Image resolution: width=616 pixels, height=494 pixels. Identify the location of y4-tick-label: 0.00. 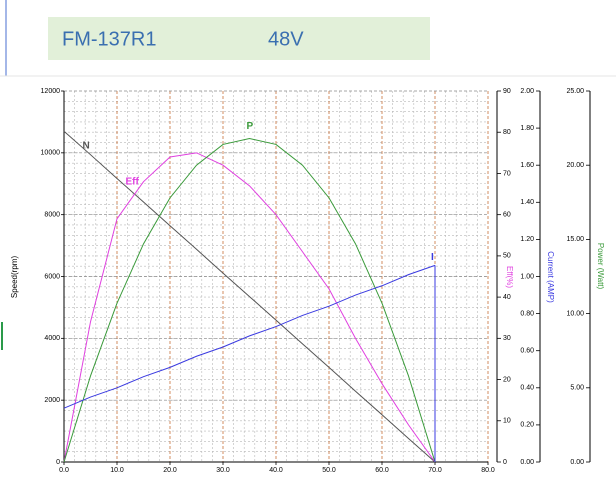
(577, 462).